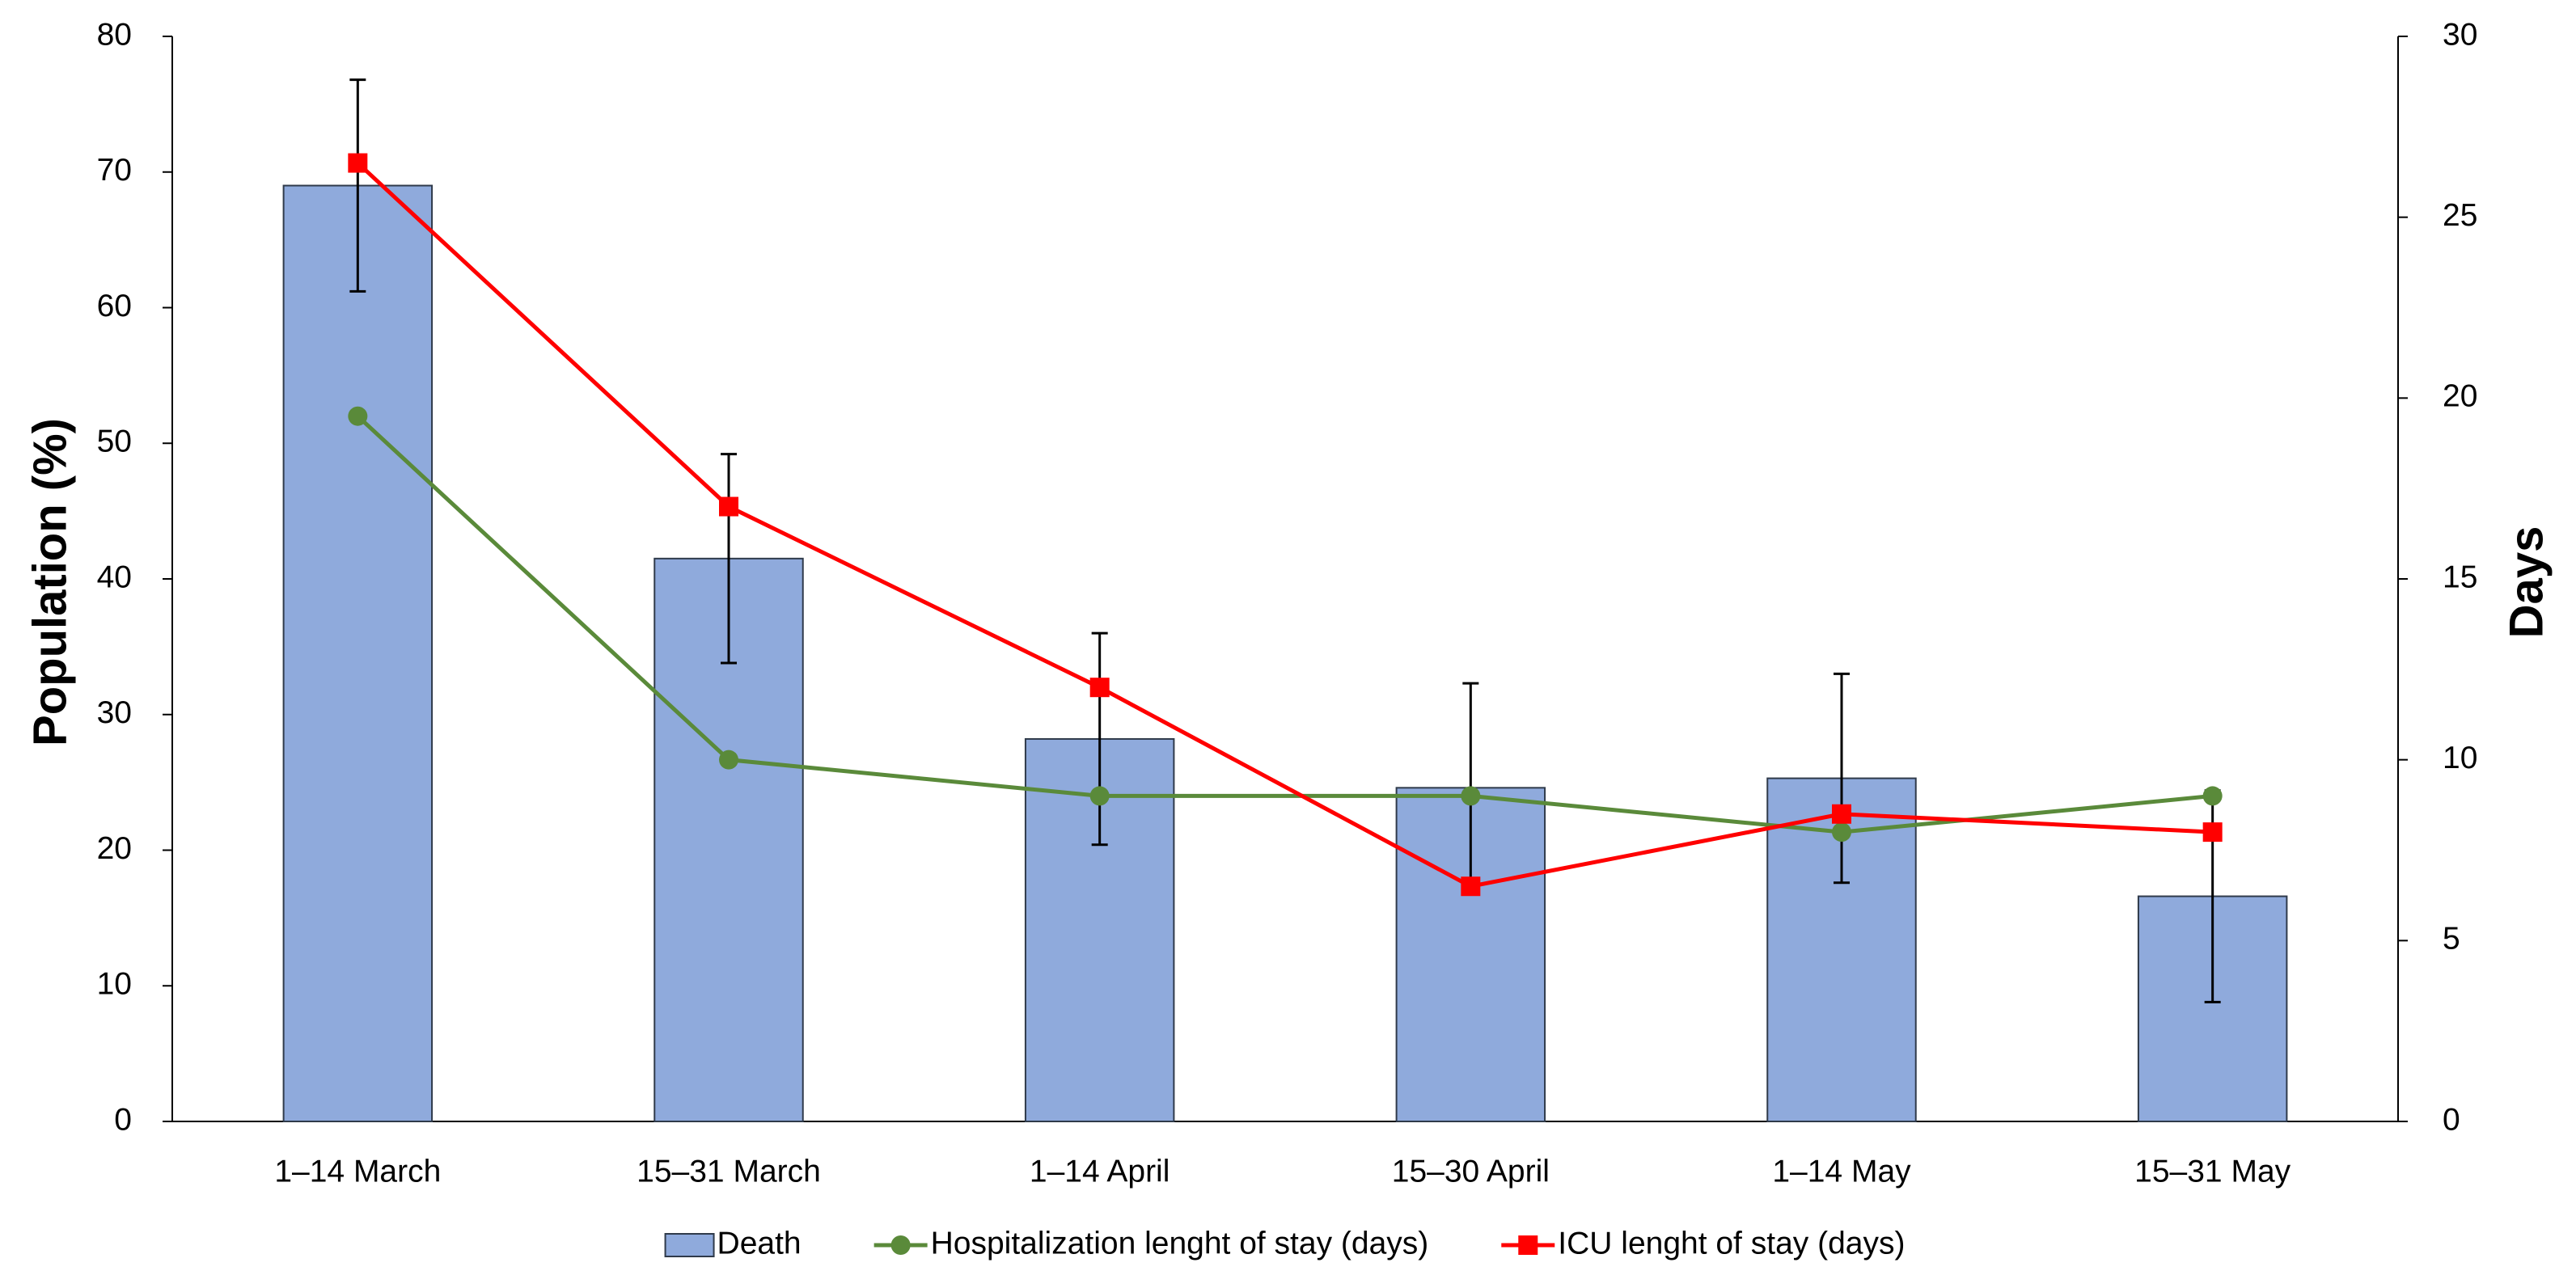 This screenshot has height=1288, width=2576. I want to click on x-tick-label: 15–30 April, so click(1471, 1171).